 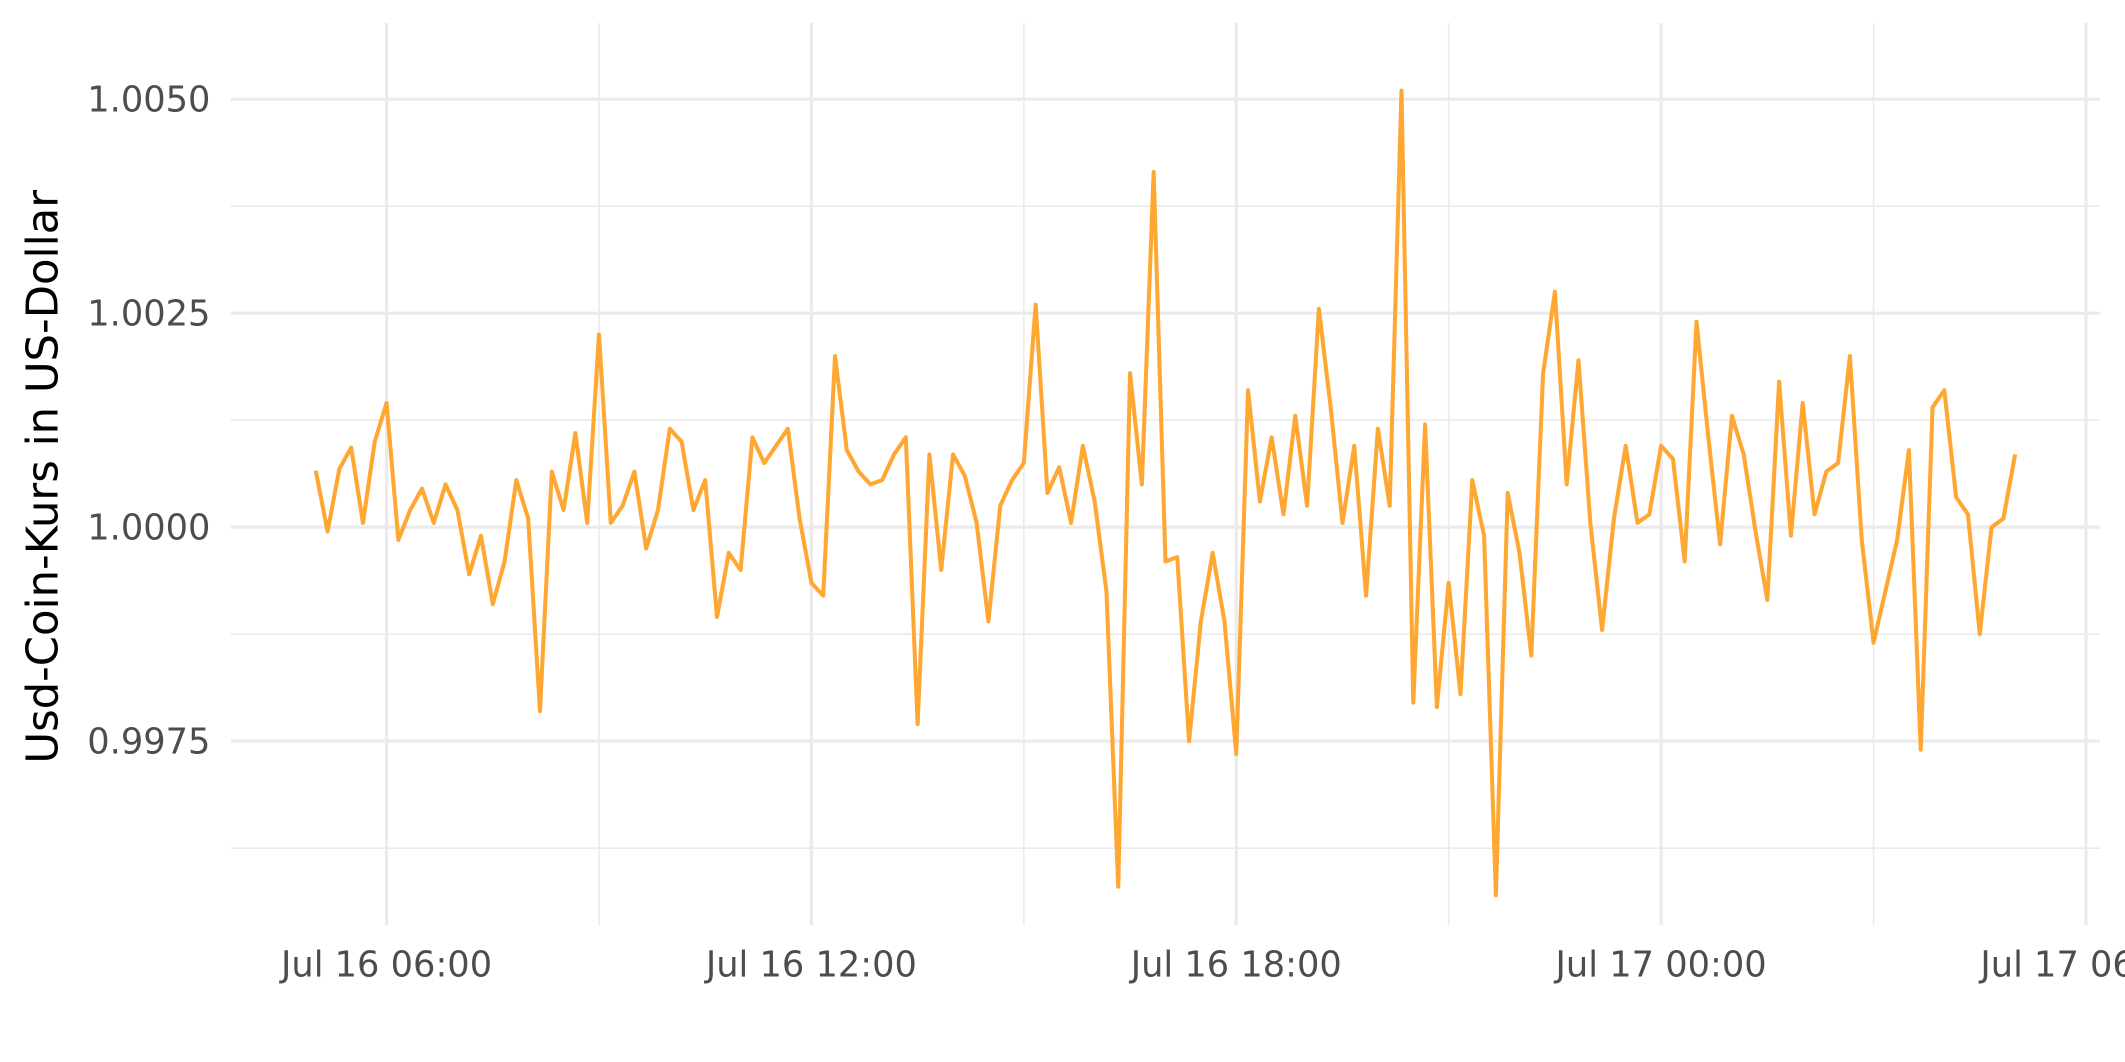 What do you see at coordinates (148, 527) in the screenshot?
I see `y-tick-label: 1.0000` at bounding box center [148, 527].